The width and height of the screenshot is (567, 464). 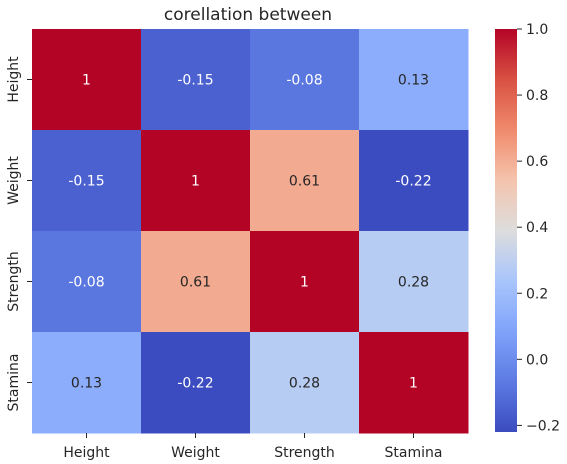 I want to click on colorbar-tick-label: 0.0, so click(x=537, y=360).